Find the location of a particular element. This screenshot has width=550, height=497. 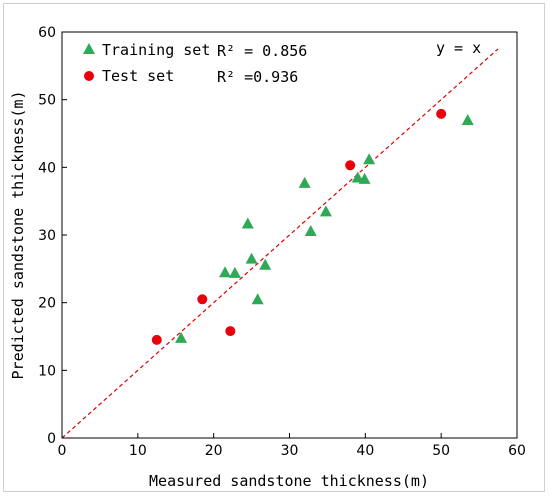

legend-test-marker is located at coordinates (89, 76).